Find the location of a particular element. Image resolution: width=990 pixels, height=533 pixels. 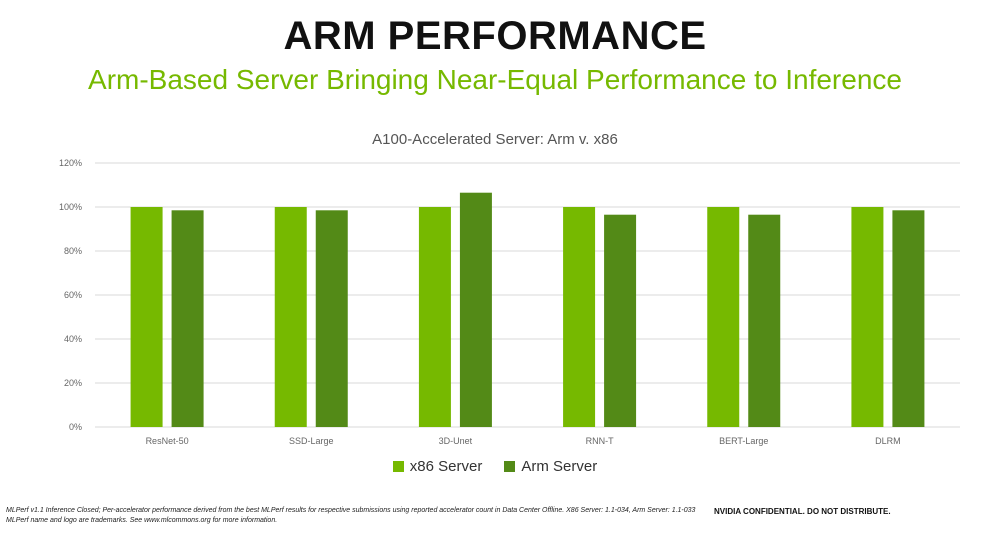

legend-item-arm: Arm Server is located at coordinates (550, 466).